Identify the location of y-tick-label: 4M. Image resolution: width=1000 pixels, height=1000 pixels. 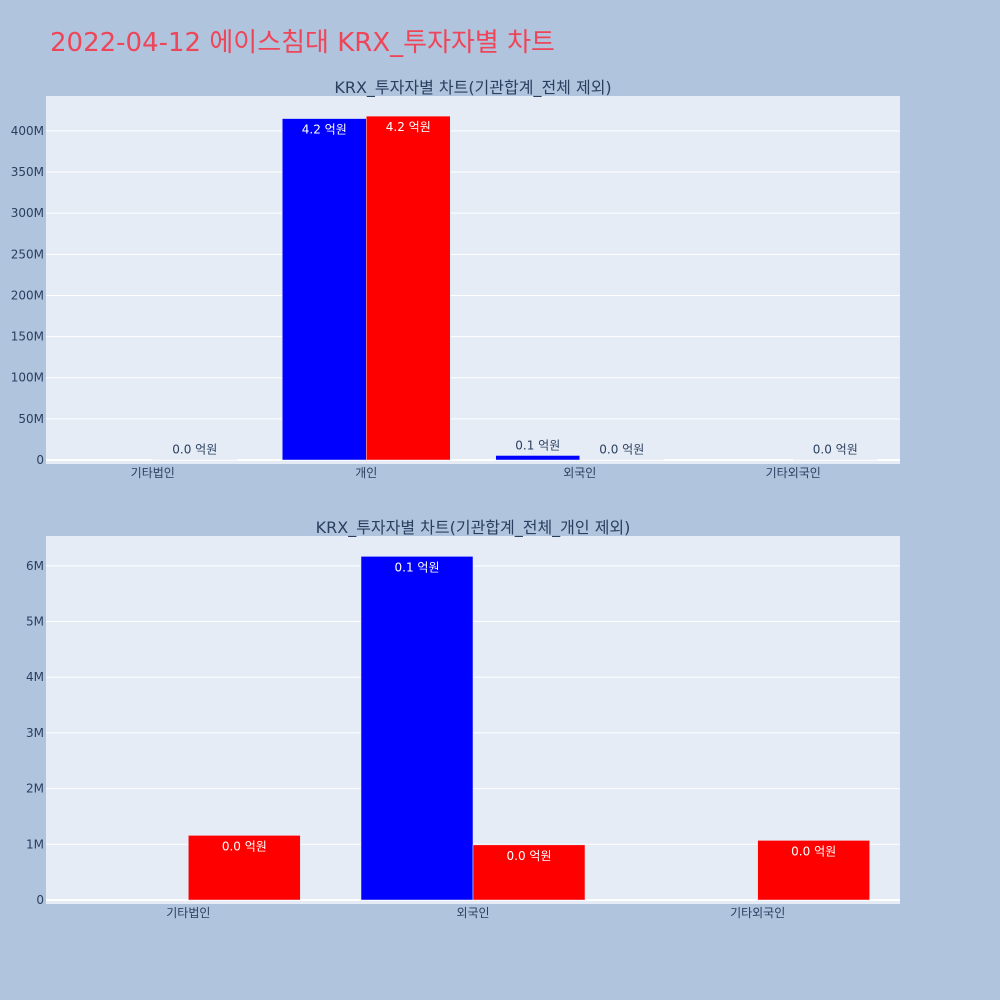
(35, 677).